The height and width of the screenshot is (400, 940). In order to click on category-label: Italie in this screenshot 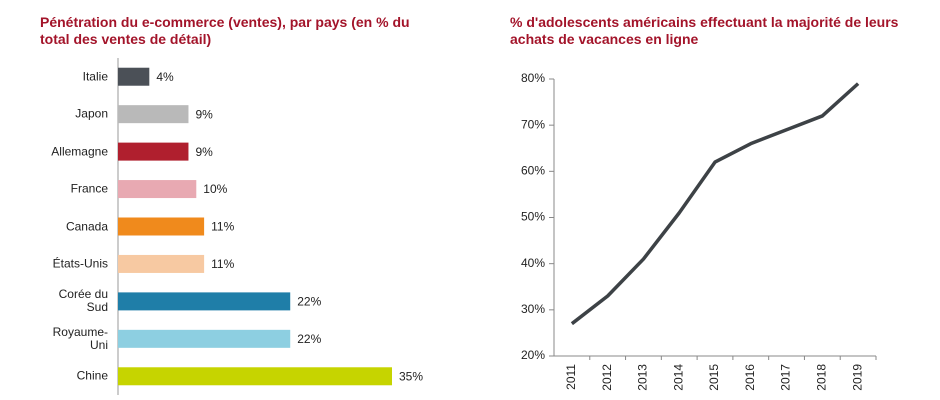, I will do `click(95, 76)`.